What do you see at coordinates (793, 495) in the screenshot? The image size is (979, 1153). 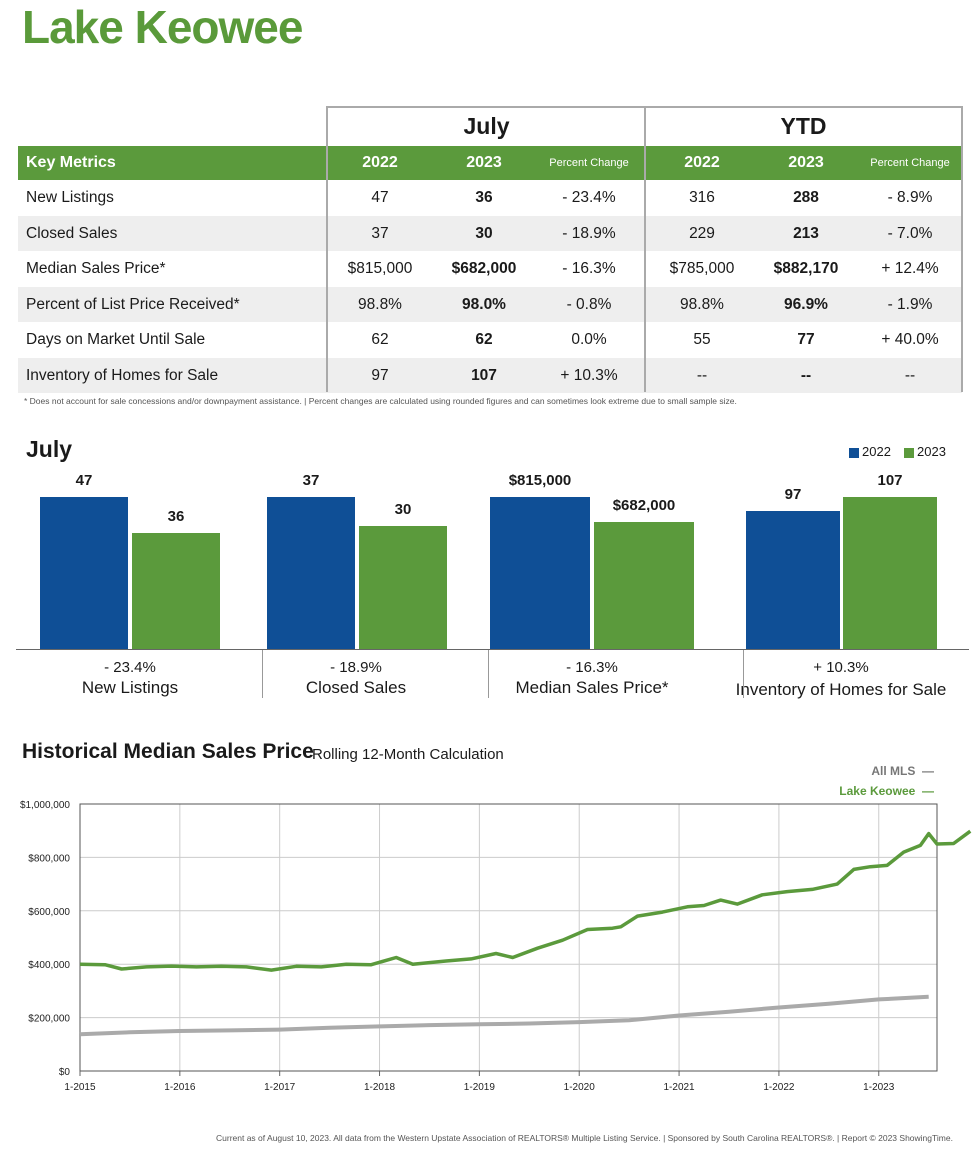 I see `bar-value-label: 97` at bounding box center [793, 495].